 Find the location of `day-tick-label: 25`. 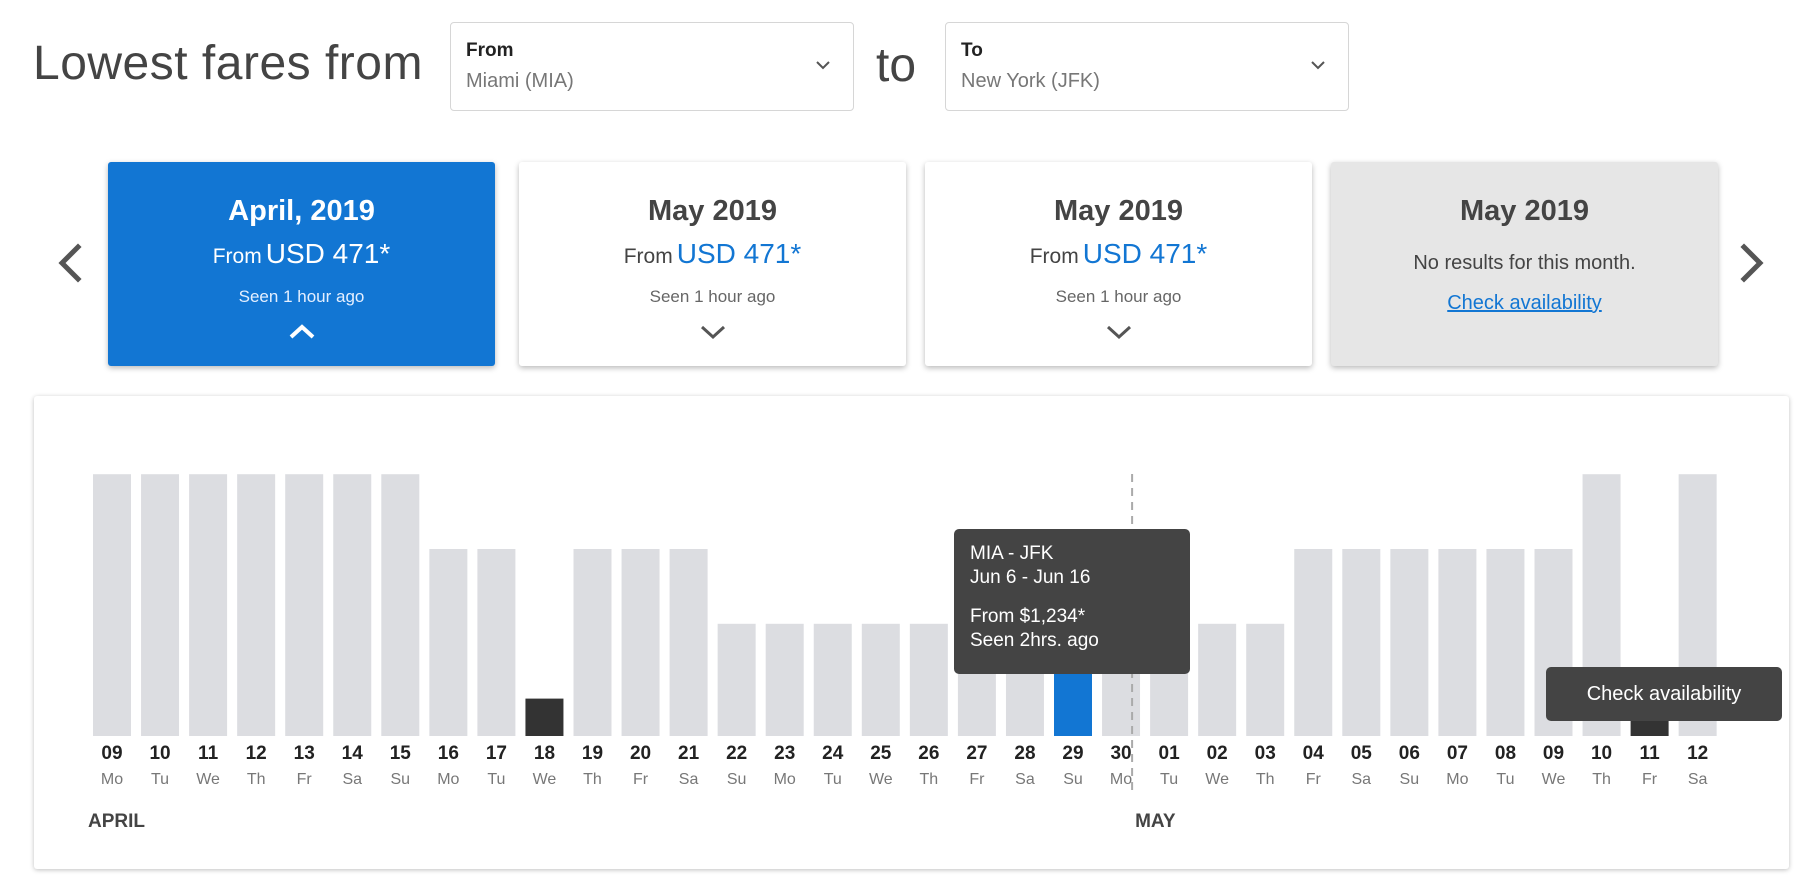

day-tick-label: 25 is located at coordinates (881, 753).